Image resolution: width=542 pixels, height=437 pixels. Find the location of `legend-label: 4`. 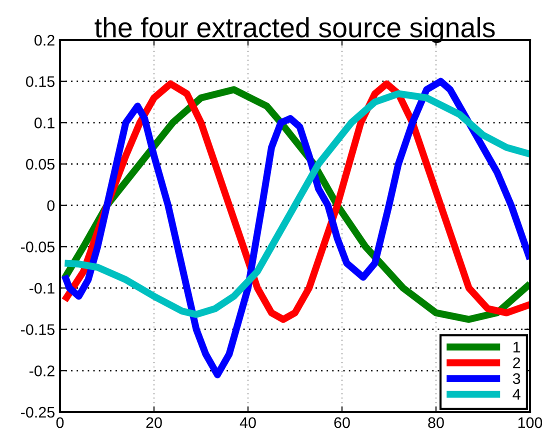

legend-label: 4 is located at coordinates (516, 394).